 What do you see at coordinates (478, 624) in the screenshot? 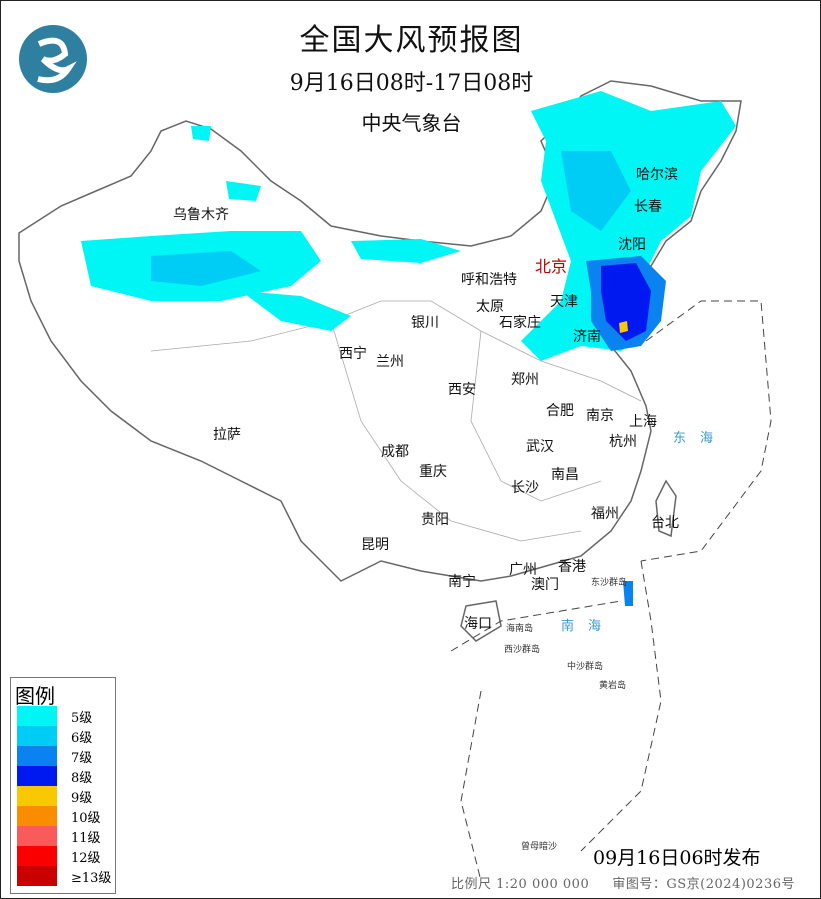
I see `city-label: 海口` at bounding box center [478, 624].